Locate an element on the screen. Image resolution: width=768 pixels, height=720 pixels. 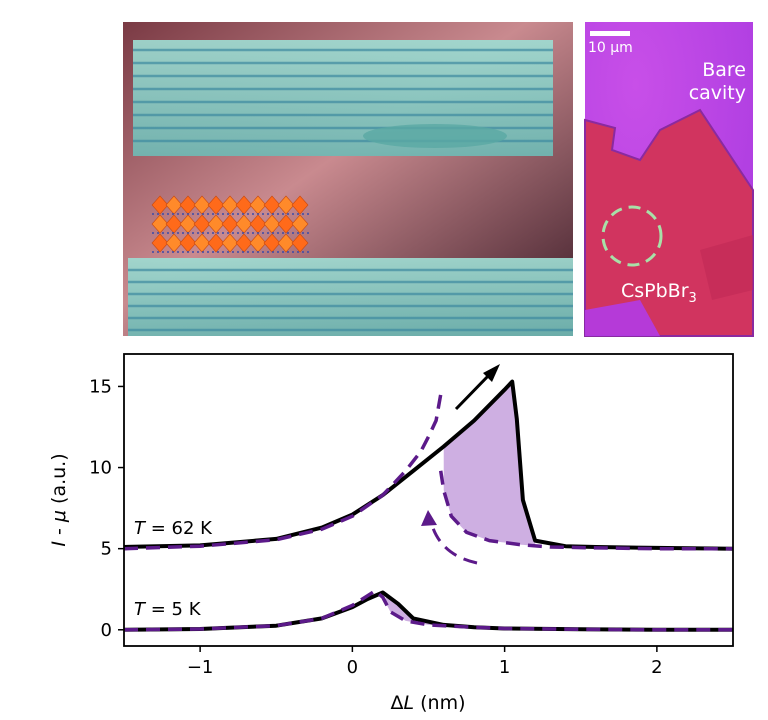
top-mirror is located at coordinates (343, 98).